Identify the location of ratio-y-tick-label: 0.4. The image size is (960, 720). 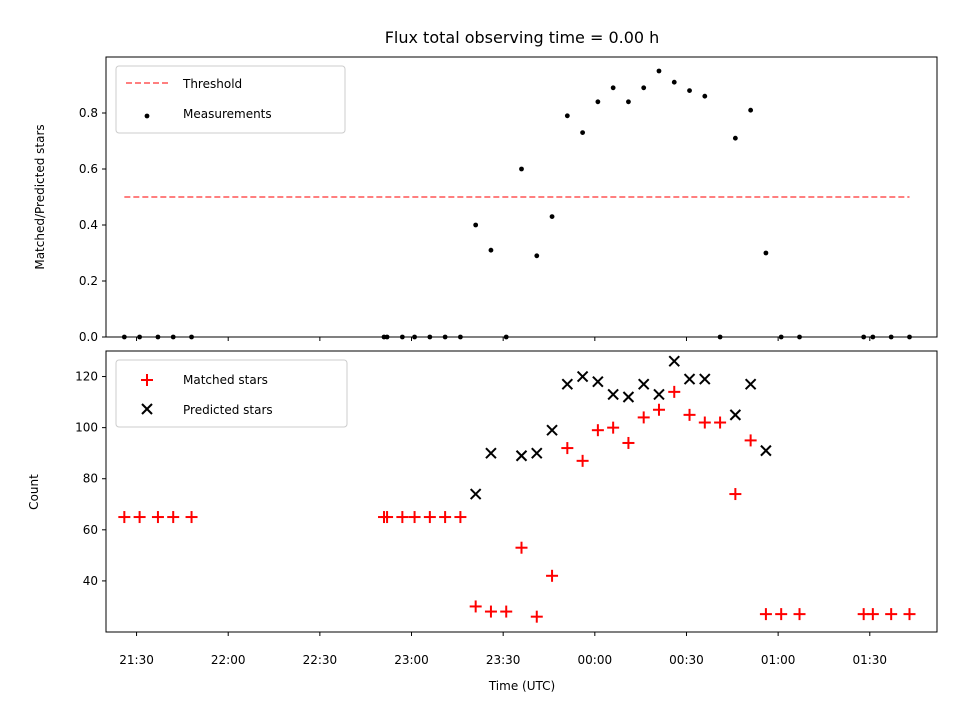
(88, 225).